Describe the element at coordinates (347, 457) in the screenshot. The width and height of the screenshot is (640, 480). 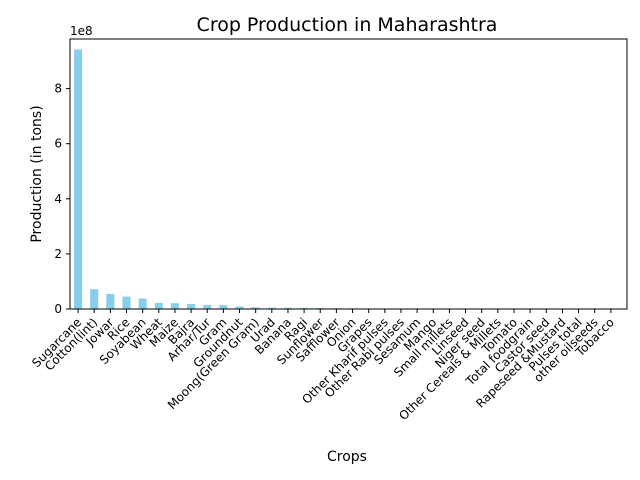
I see `x-axis-title: Crops` at that location.